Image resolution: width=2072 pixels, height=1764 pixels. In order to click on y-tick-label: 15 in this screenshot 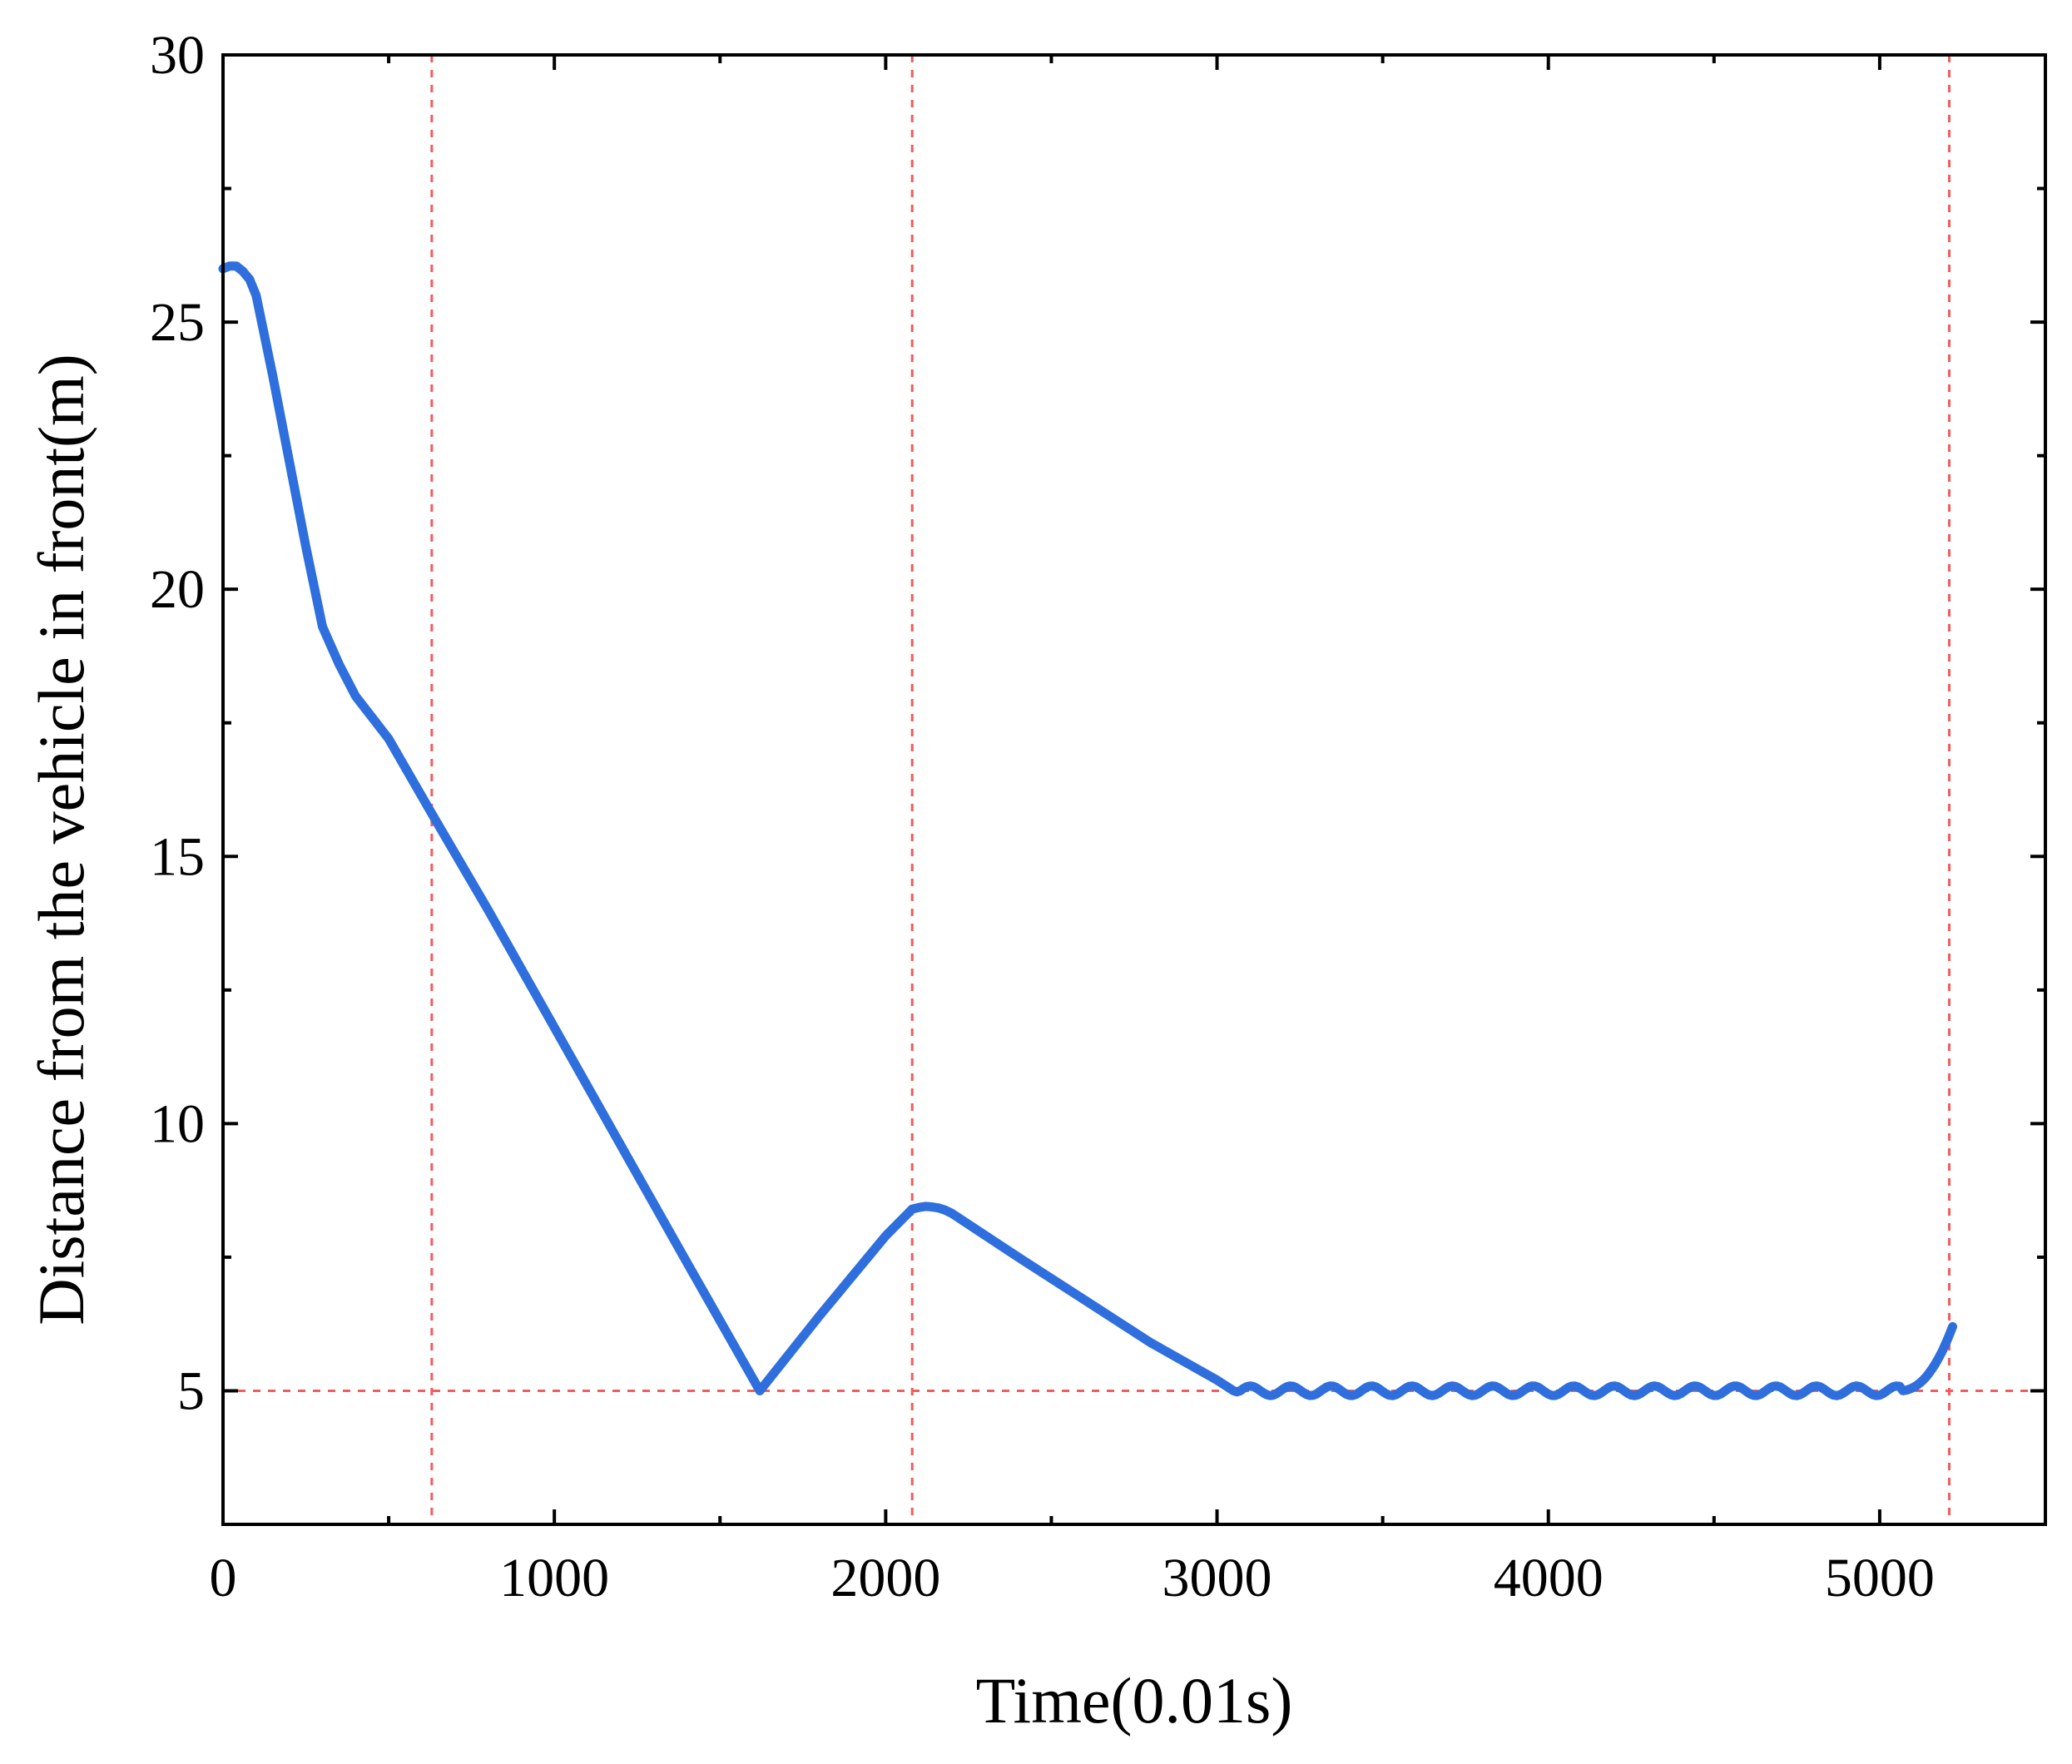, I will do `click(177, 857)`.